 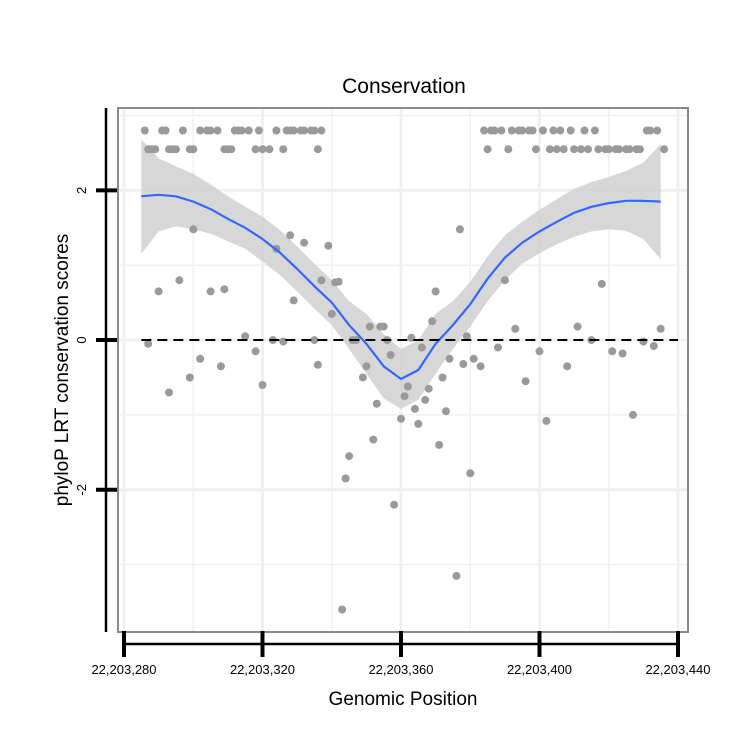 I want to click on y-tick-label: -2, so click(x=81, y=490).